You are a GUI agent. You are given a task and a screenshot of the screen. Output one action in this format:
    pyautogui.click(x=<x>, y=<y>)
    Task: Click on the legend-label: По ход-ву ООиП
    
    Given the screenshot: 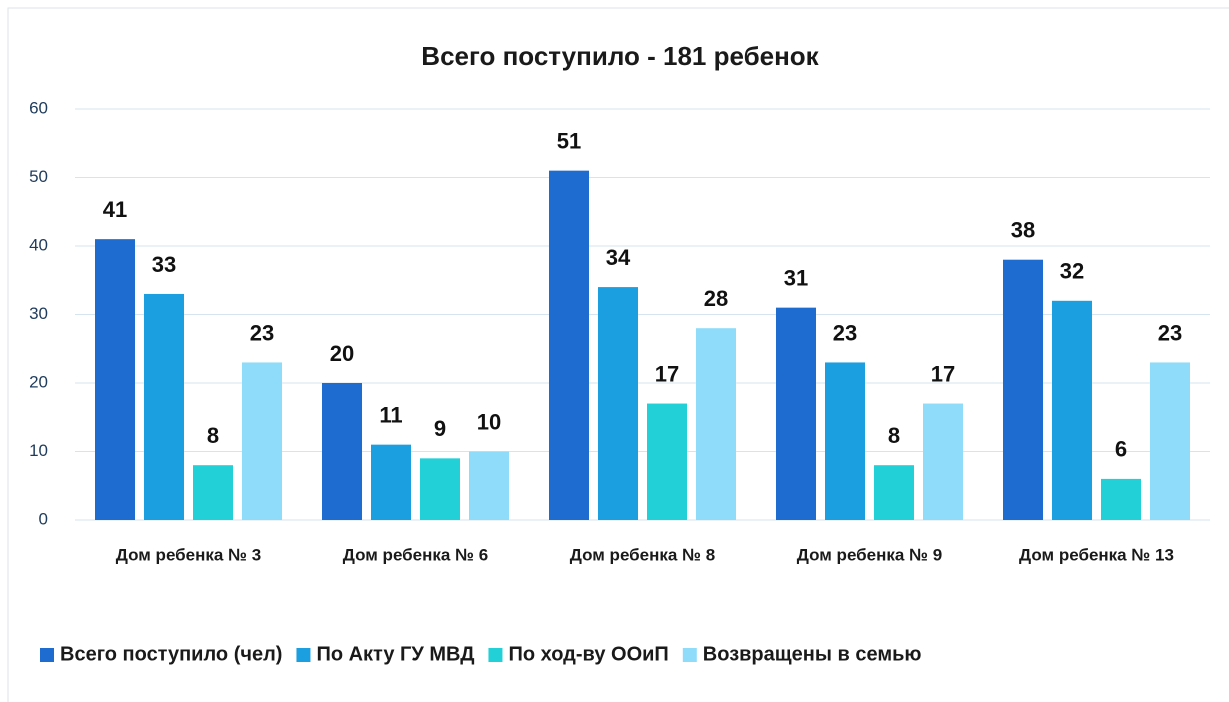 What is the action you would take?
    pyautogui.click(x=588, y=654)
    